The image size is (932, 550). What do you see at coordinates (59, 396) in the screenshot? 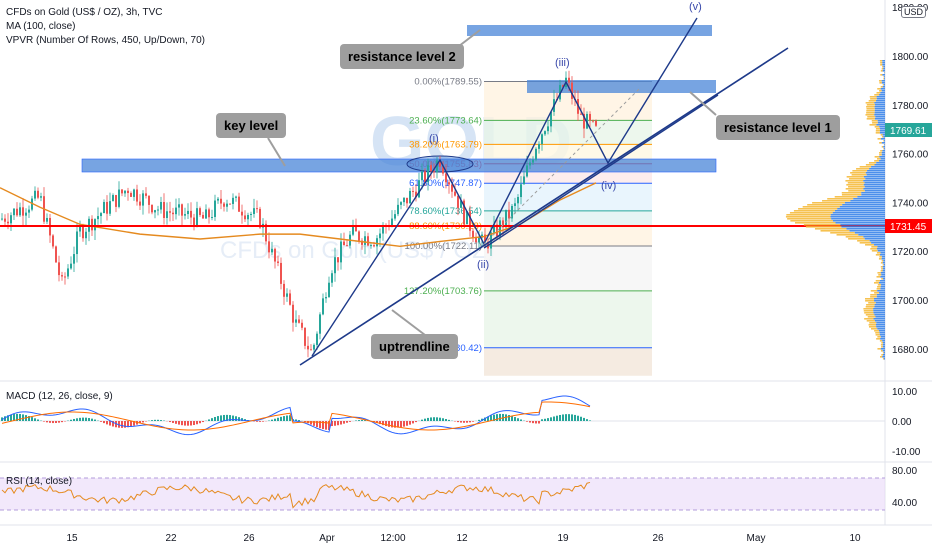
I see `macd-legend: MACD (12, 26, close, 9)` at bounding box center [59, 396].